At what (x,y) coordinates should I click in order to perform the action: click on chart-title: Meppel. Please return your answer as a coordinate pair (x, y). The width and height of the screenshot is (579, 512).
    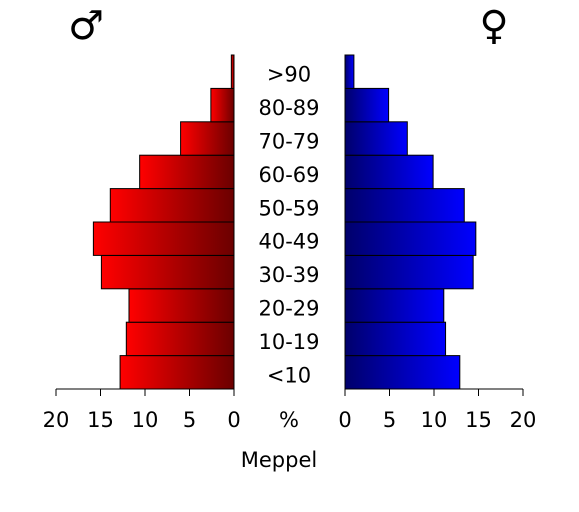
    Looking at the image, I should click on (279, 460).